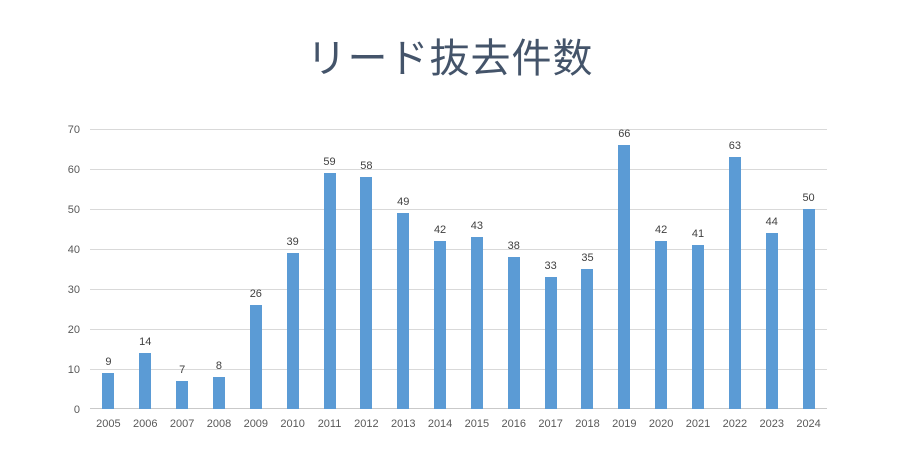  What do you see at coordinates (76, 410) in the screenshot?
I see `y-axis-tick-label: 0` at bounding box center [76, 410].